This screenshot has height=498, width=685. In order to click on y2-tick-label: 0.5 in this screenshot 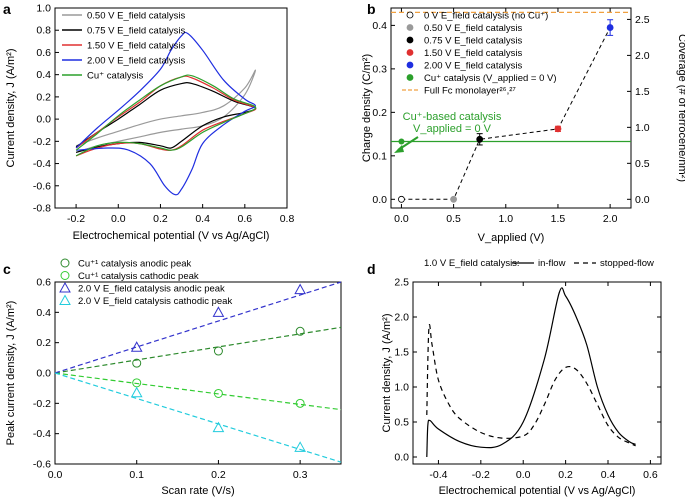, I will do `click(642, 164)`.